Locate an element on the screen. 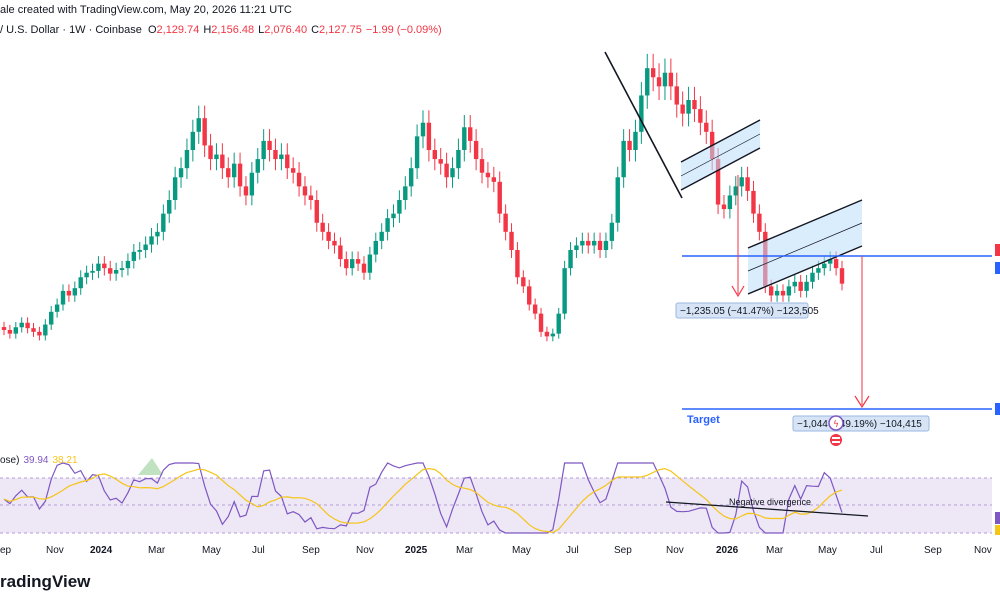 The image size is (1000, 600). ohlc-key: C is located at coordinates (315, 30).